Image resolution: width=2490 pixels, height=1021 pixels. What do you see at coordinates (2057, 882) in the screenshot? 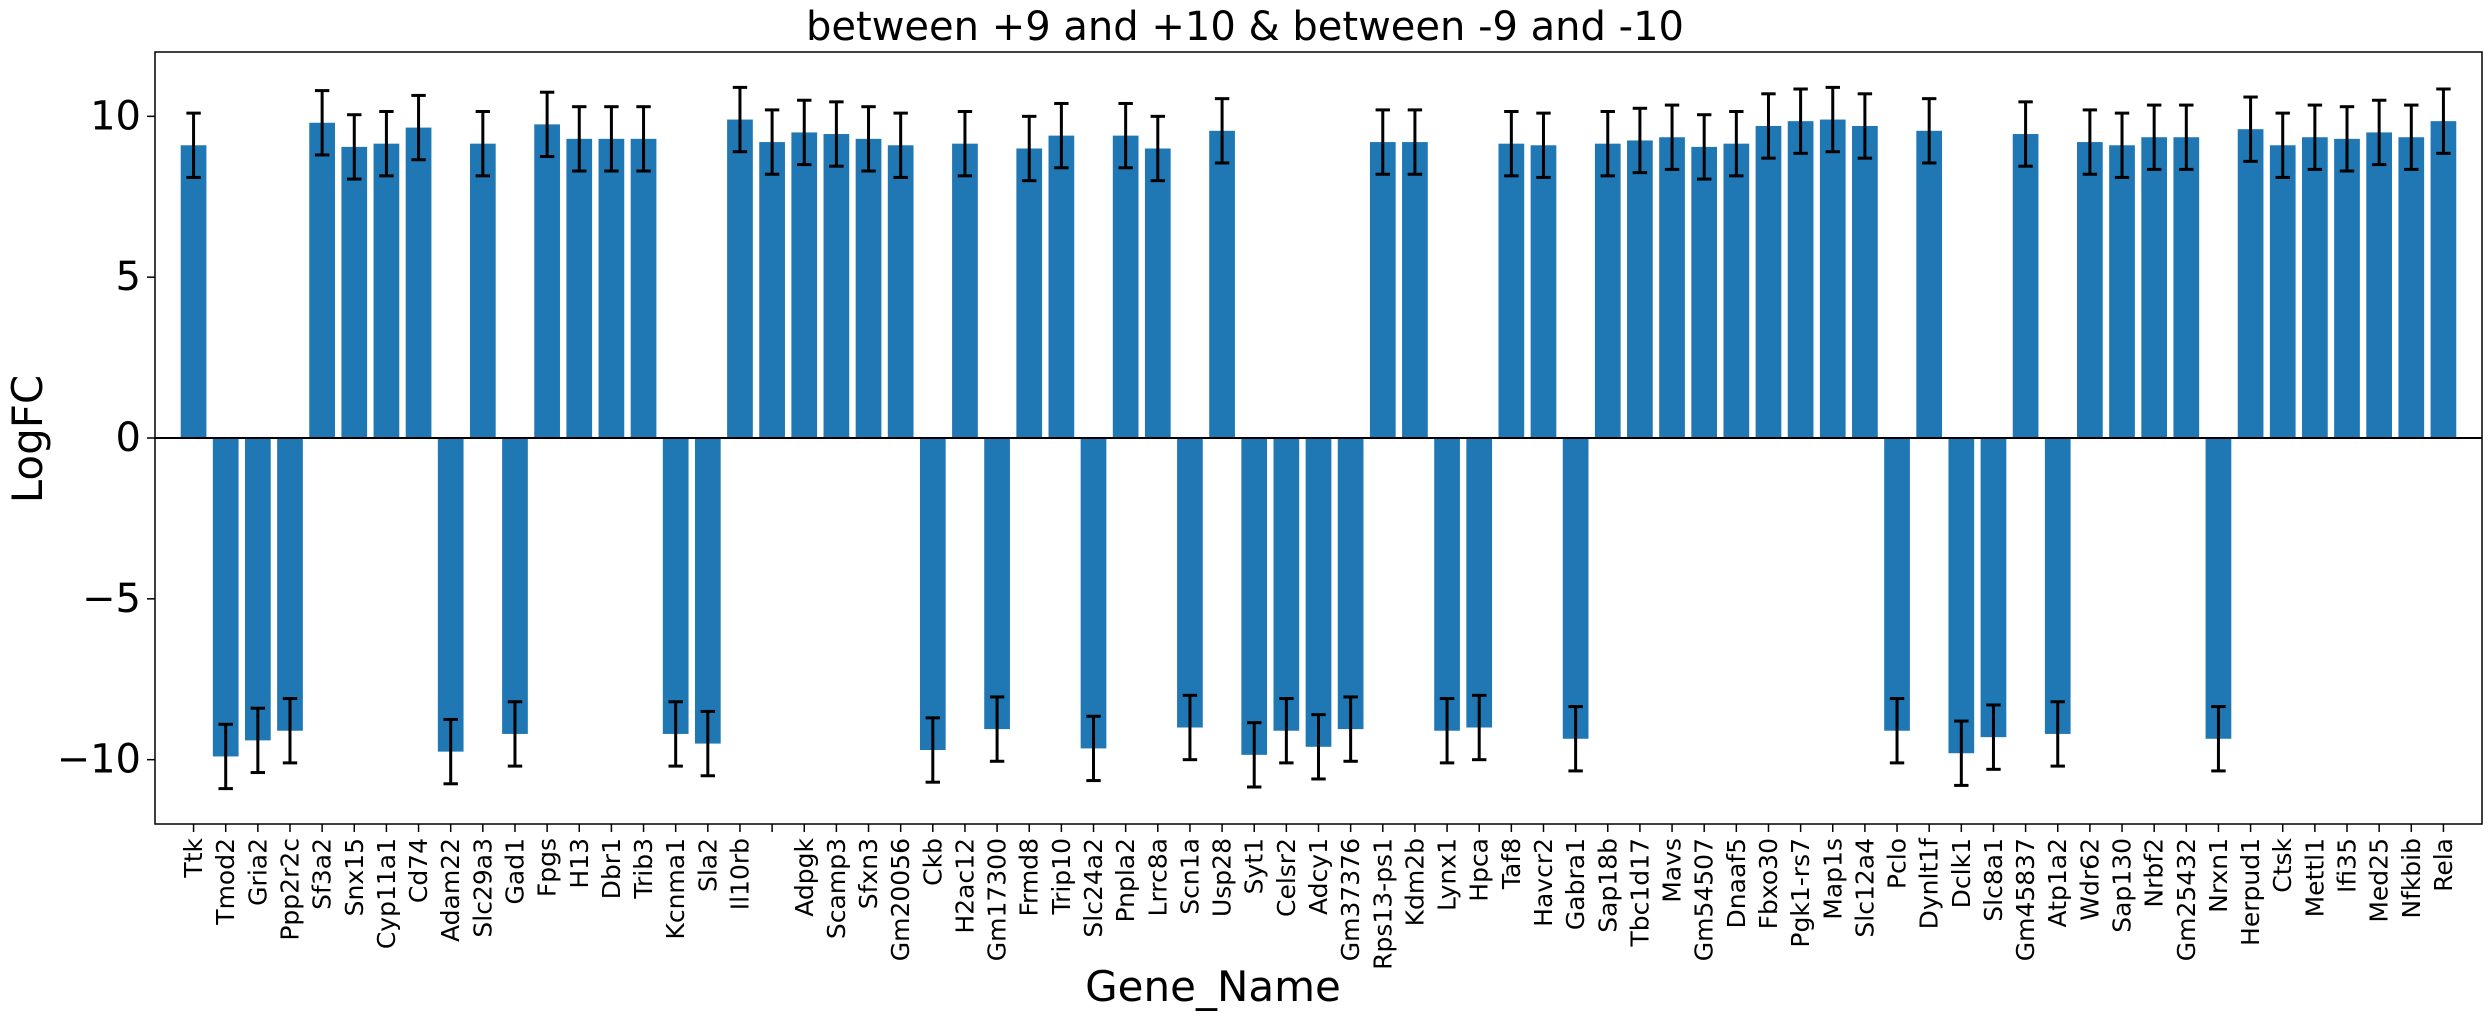
I see `x-tick-label: Atp1a2` at bounding box center [2057, 882].